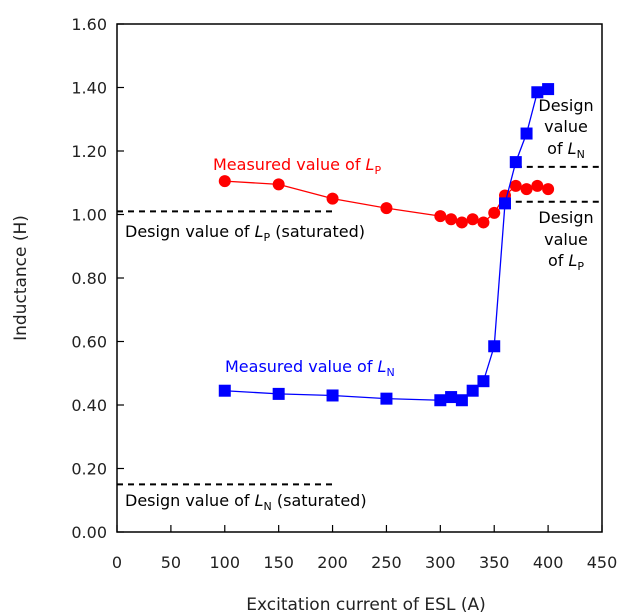  I want to click on ln-design-label: Design value of LN, so click(565, 128).